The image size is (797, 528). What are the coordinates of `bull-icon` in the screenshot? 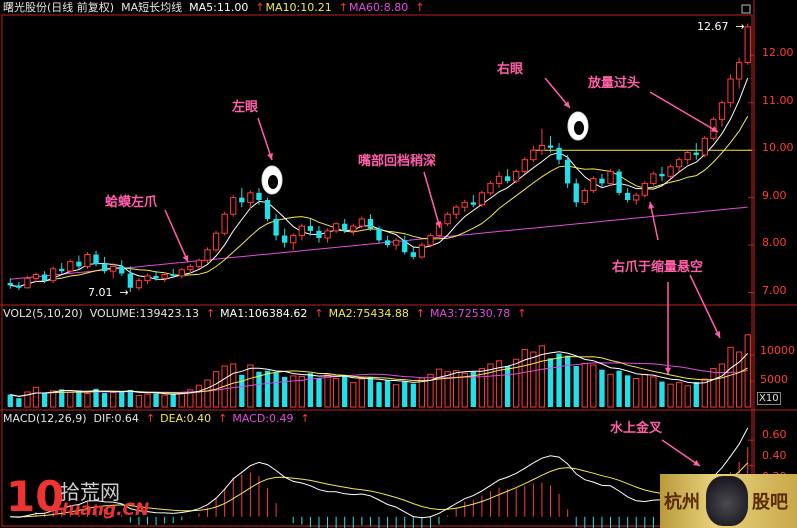 It's located at (727, 501).